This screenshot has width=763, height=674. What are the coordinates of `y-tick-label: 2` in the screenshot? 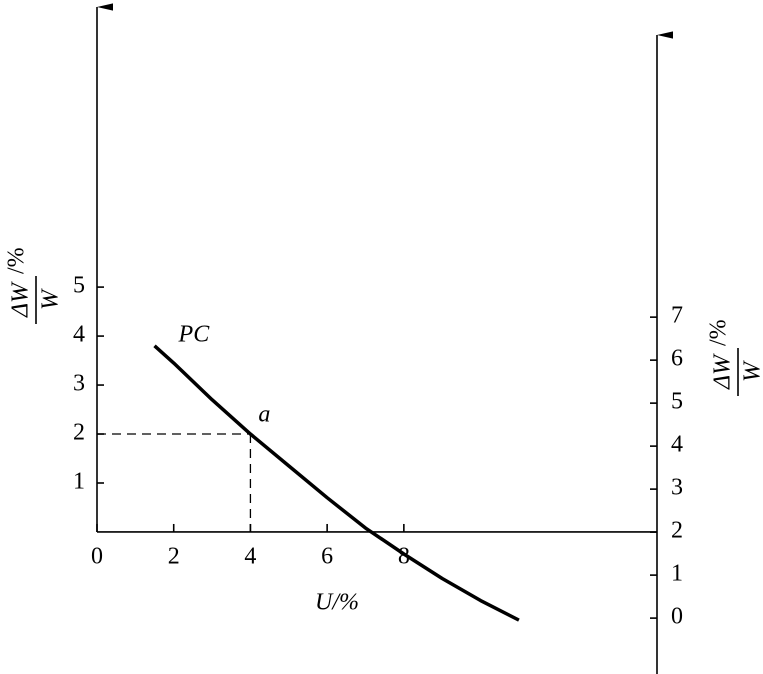 It's located at (79, 433).